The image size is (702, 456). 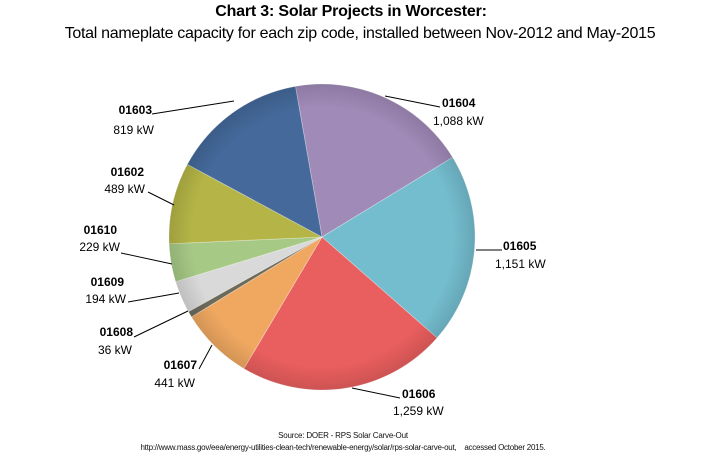 What do you see at coordinates (99, 247) in the screenshot?
I see `slice-value-01610: 229 kW` at bounding box center [99, 247].